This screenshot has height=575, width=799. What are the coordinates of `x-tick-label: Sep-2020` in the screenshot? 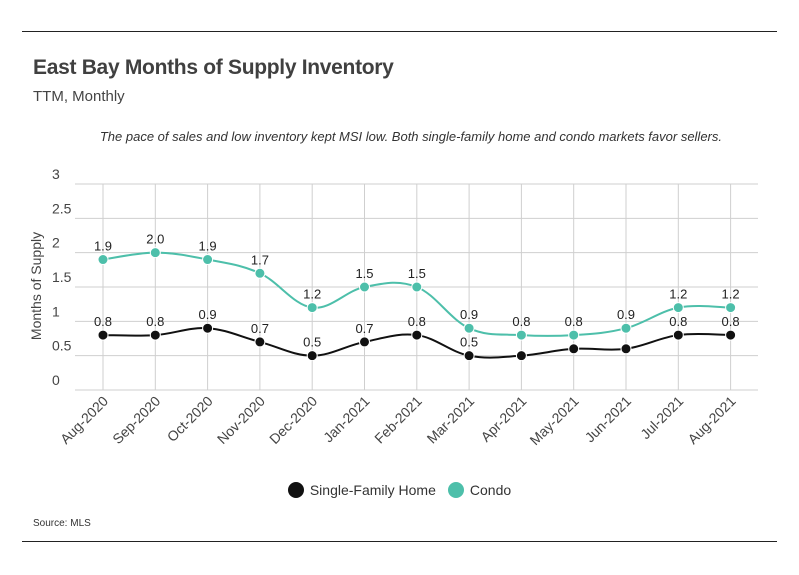 It's located at (136, 420).